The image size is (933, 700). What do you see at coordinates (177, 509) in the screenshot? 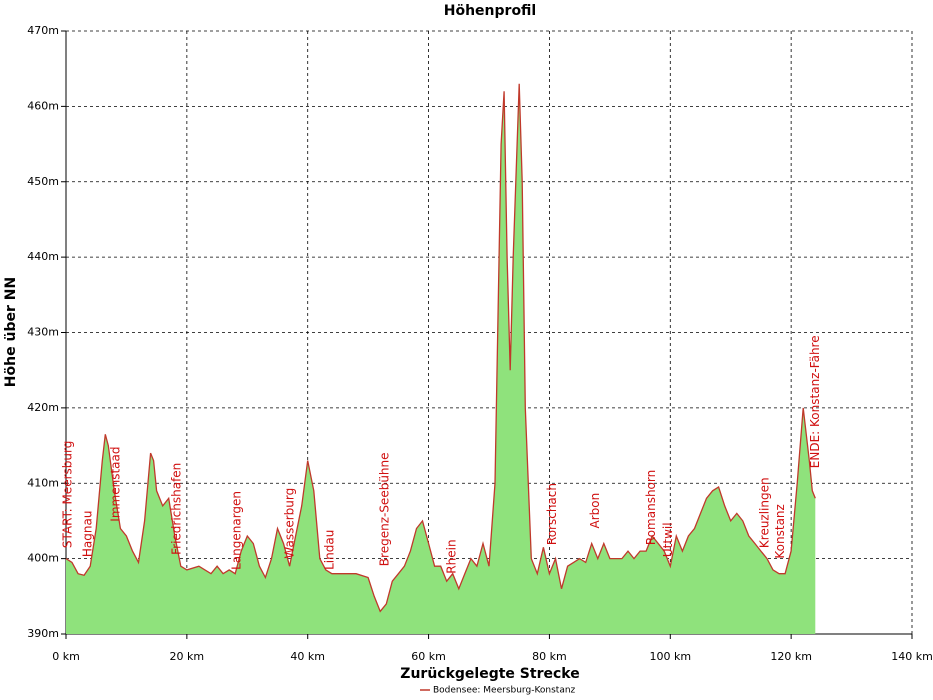
I see `place-label: Friedrichshafen` at bounding box center [177, 509].